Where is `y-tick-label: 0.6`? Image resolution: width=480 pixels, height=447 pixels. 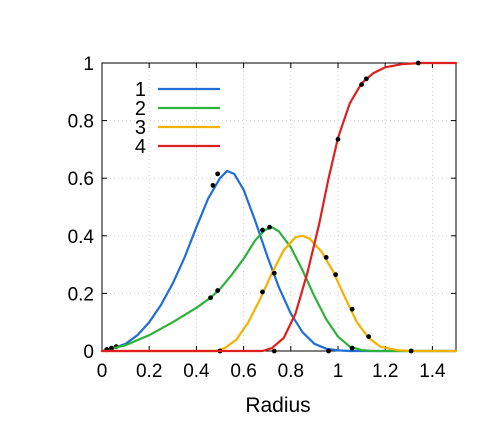 y-tick-label: 0.6 is located at coordinates (81, 179).